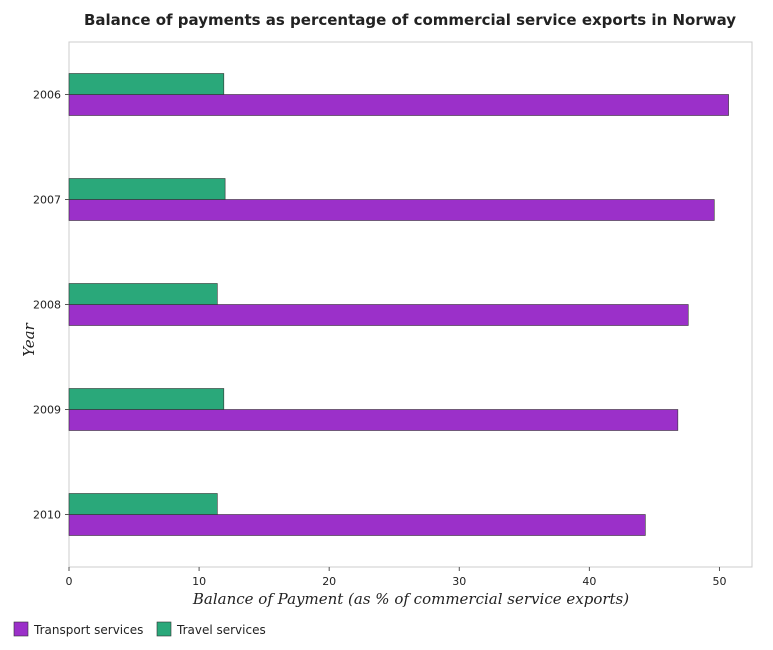  What do you see at coordinates (378, 315) in the screenshot?
I see `bar-transport-2008` at bounding box center [378, 315].